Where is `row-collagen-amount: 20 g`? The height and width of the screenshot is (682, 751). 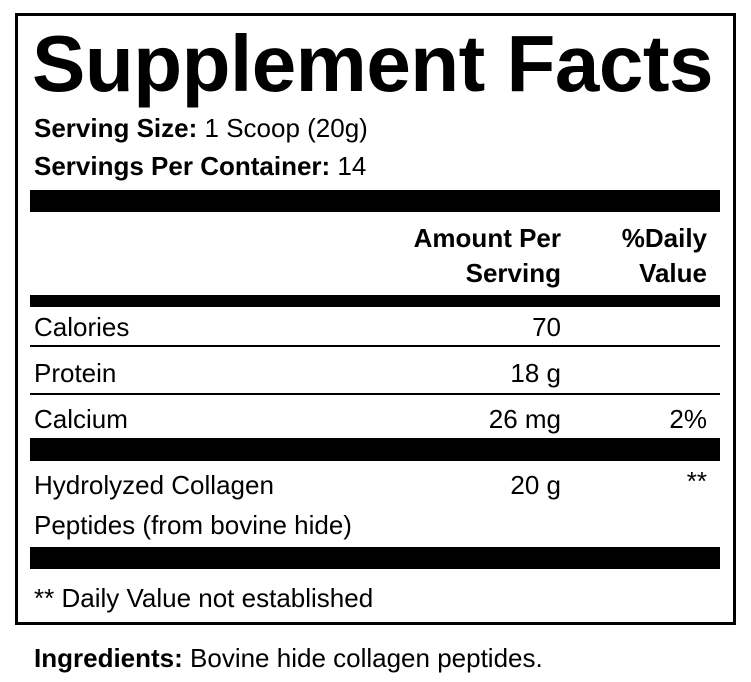 row-collagen-amount: 20 g is located at coordinates (535, 485).